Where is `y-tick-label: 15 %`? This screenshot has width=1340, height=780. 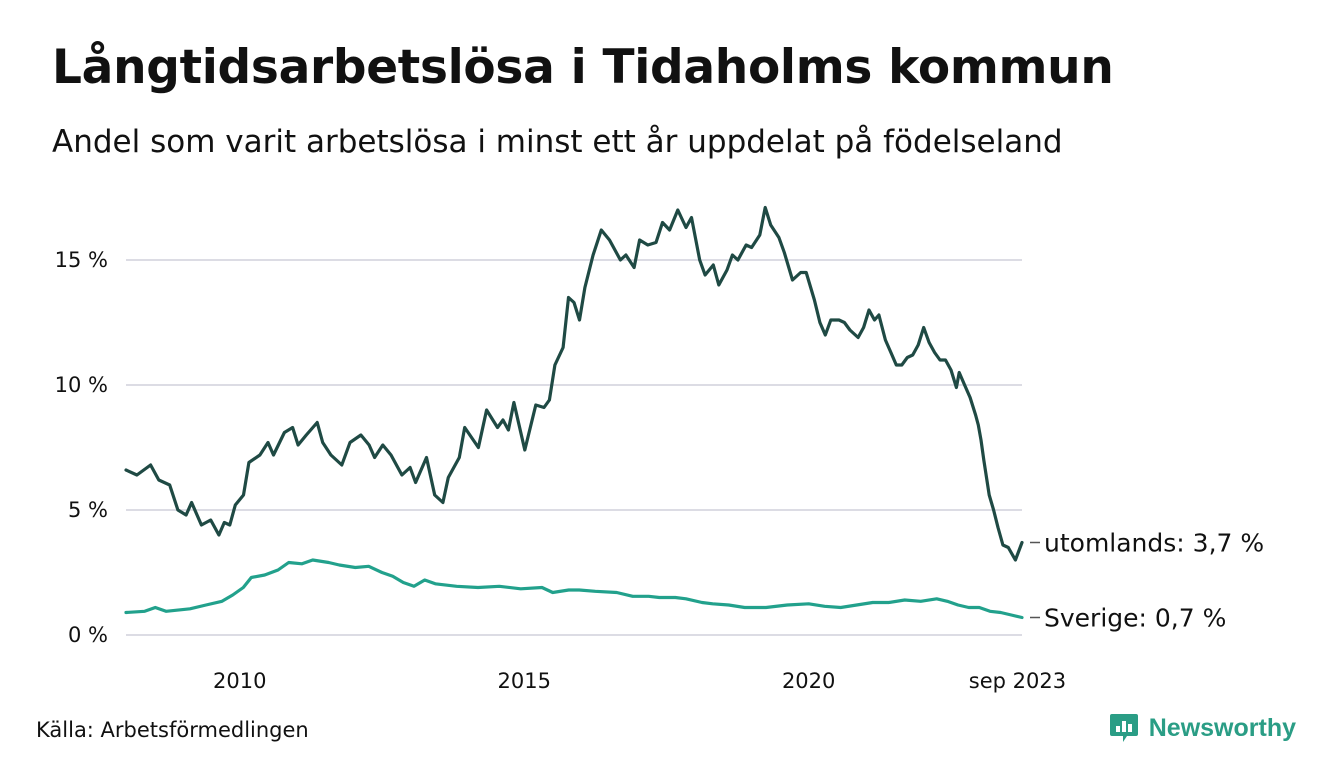
y-tick-label: 15 % is located at coordinates (81, 260).